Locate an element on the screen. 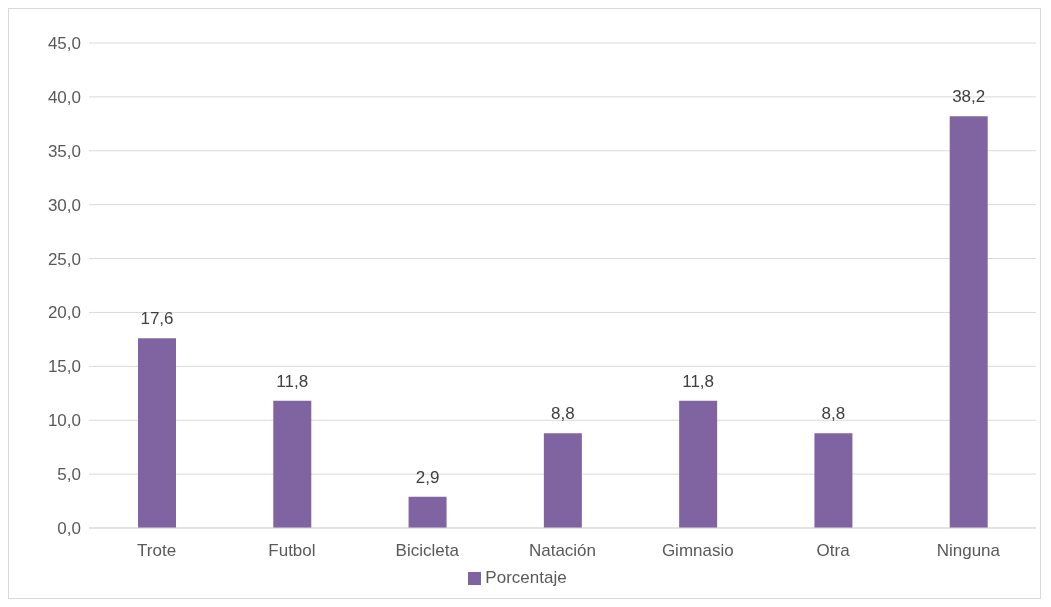 The width and height of the screenshot is (1051, 607). y-tick-label: 20,0 is located at coordinates (64, 313).